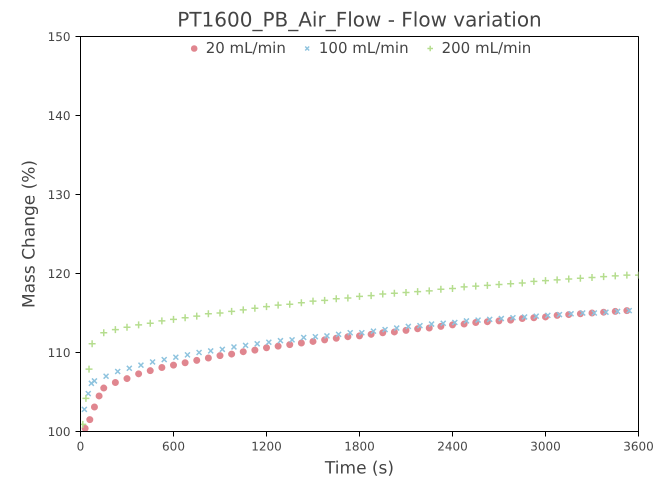 This screenshot has width=664, height=491. I want to click on x-tick-label: 3600, so click(638, 447).